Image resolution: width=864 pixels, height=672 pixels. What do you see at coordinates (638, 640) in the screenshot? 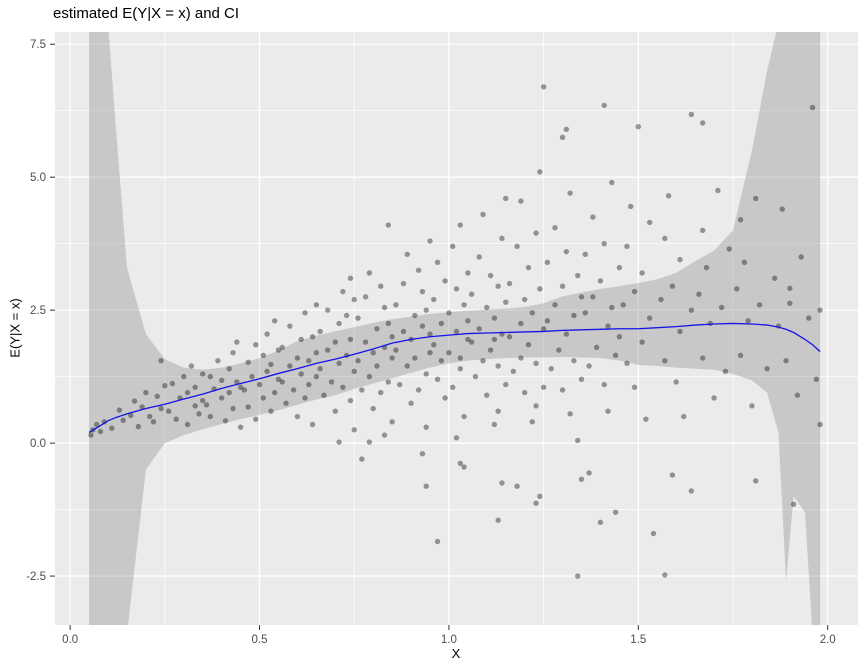
I see `x-tick-label: 1.5` at bounding box center [638, 640].